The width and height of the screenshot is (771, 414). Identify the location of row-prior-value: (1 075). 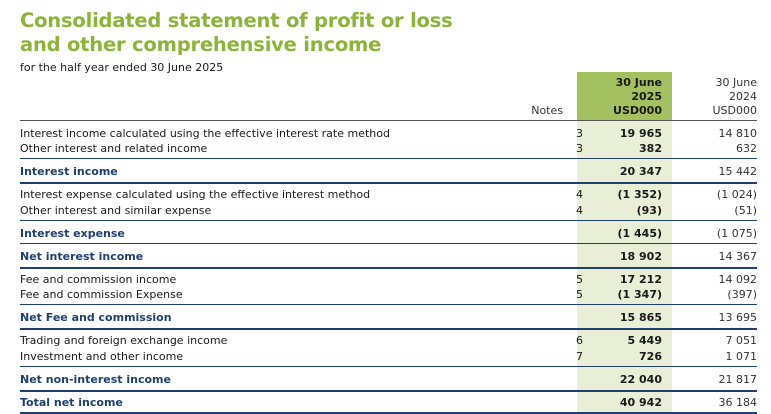
(736, 233).